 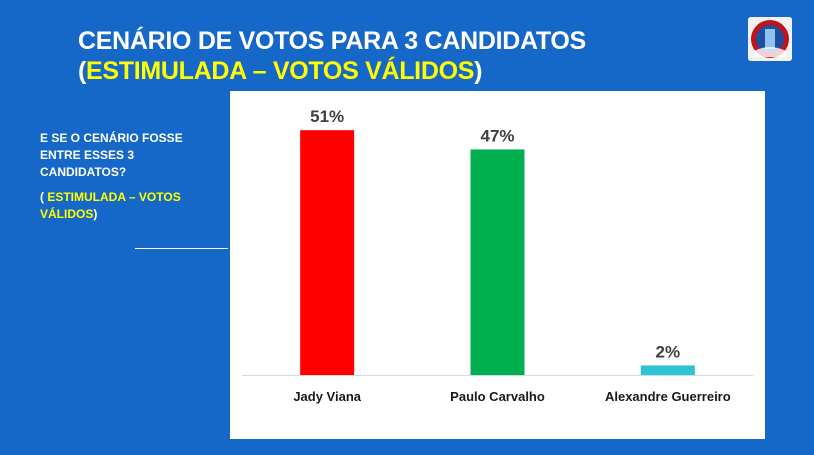 I want to click on title-line-1: CENÁRIO DE VOTOS PARA 3 CANDIDATOS, so click(x=332, y=41).